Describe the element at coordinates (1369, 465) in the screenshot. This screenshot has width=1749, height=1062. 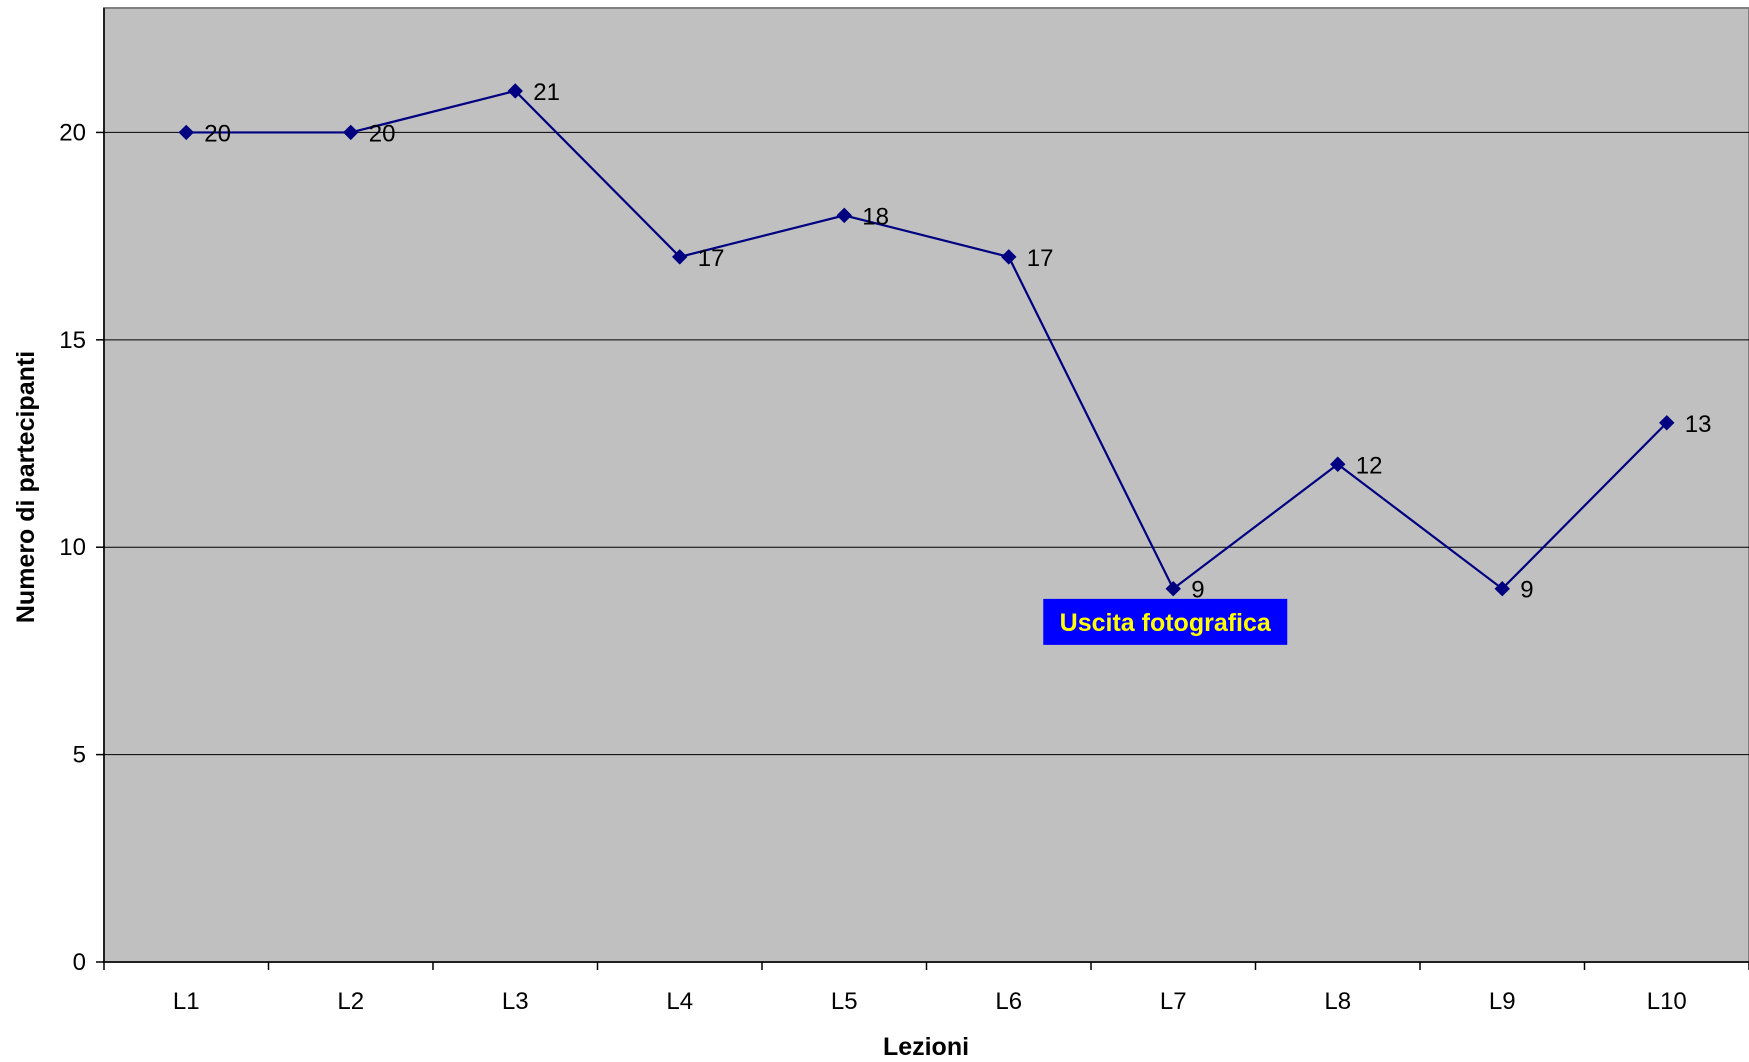
I see `data-label: 12` at that location.